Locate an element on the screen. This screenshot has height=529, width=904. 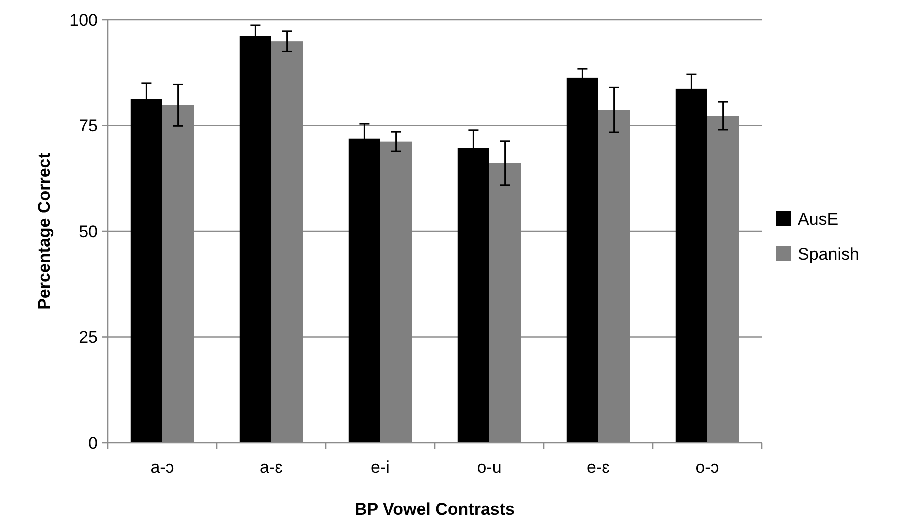
x-tick-label: e-ɛ is located at coordinates (598, 467).